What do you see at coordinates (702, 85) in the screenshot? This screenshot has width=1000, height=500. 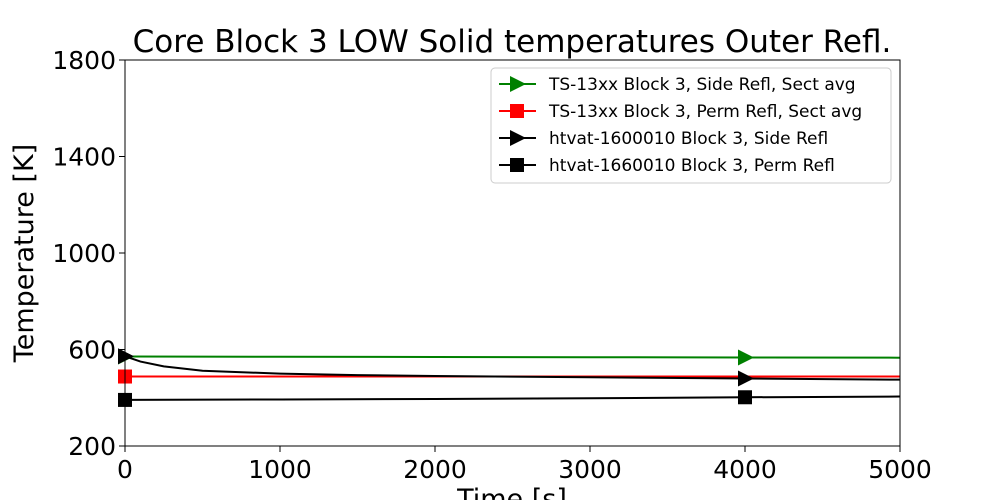 I see `legend-label: TS-13xx Block 3, Side Refl, Sect avg` at bounding box center [702, 85].